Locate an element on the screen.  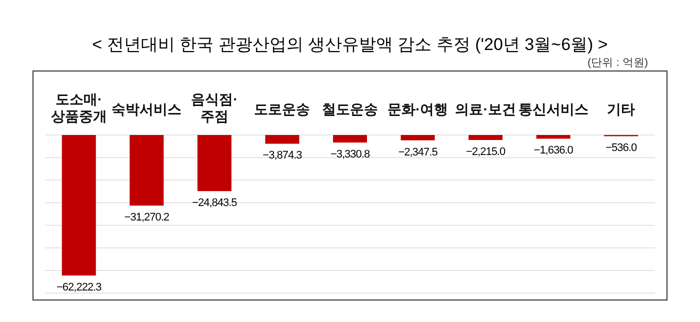
data-label: −3,874.3 is located at coordinates (282, 156).